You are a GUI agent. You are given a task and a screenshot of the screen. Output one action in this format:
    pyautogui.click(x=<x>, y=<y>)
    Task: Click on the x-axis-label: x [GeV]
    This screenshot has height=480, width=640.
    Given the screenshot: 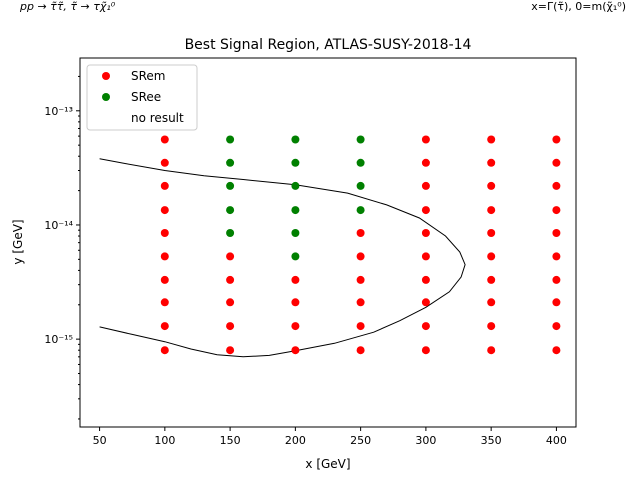 What is the action you would take?
    pyautogui.click(x=327, y=464)
    